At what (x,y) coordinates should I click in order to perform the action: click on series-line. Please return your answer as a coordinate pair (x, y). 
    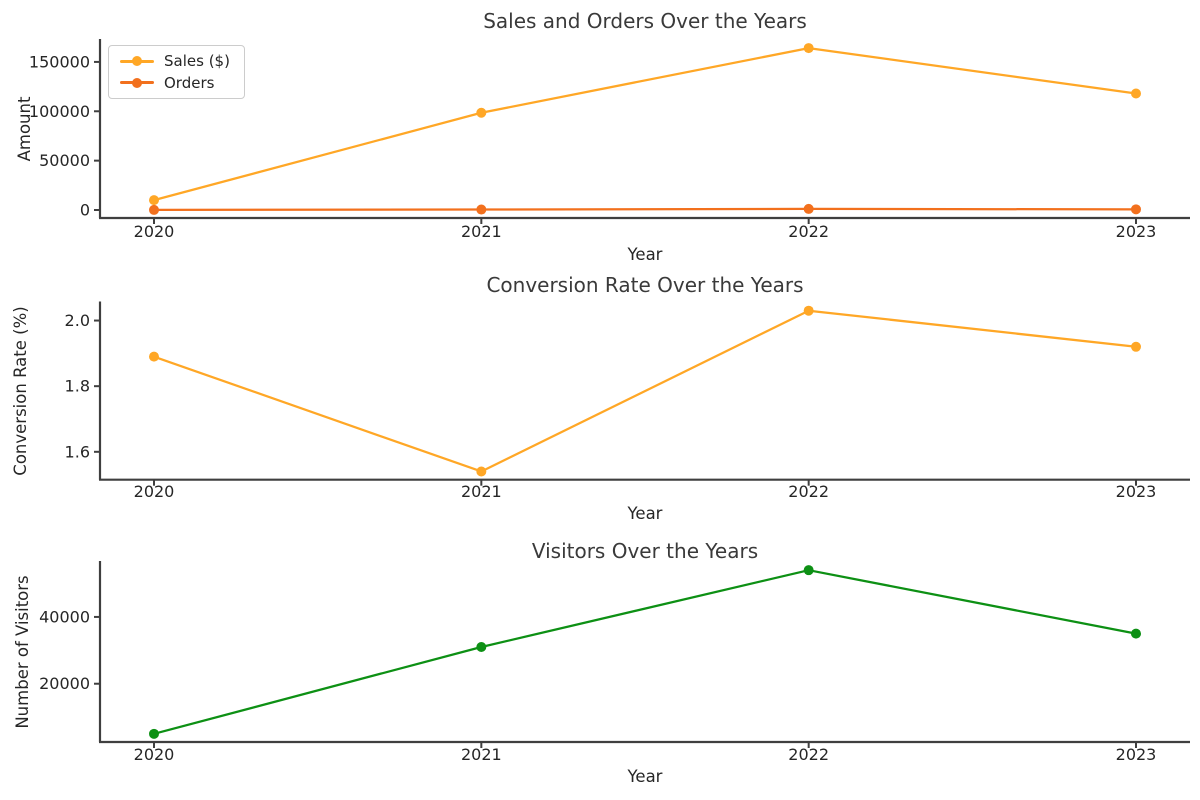
    Looking at the image, I should click on (645, 209).